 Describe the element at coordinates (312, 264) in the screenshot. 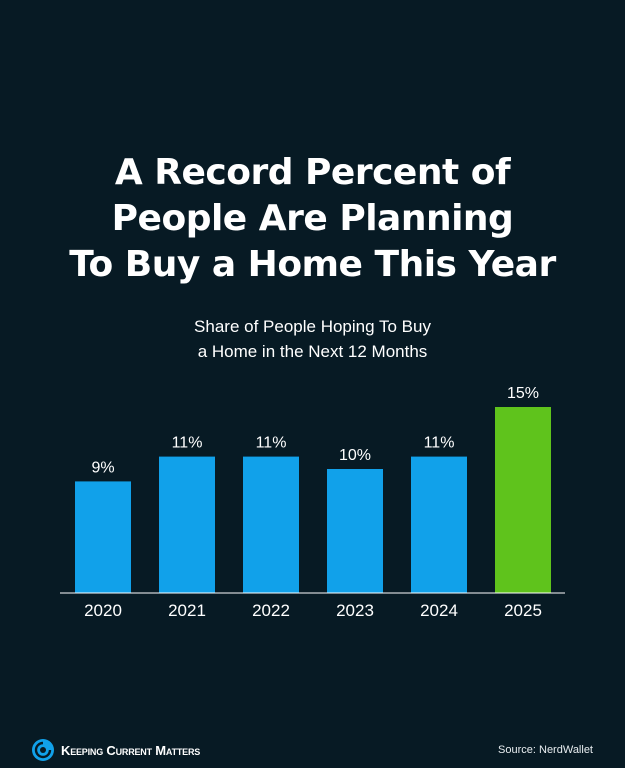

I see `title-line-3: To Buy a Home This Year` at that location.